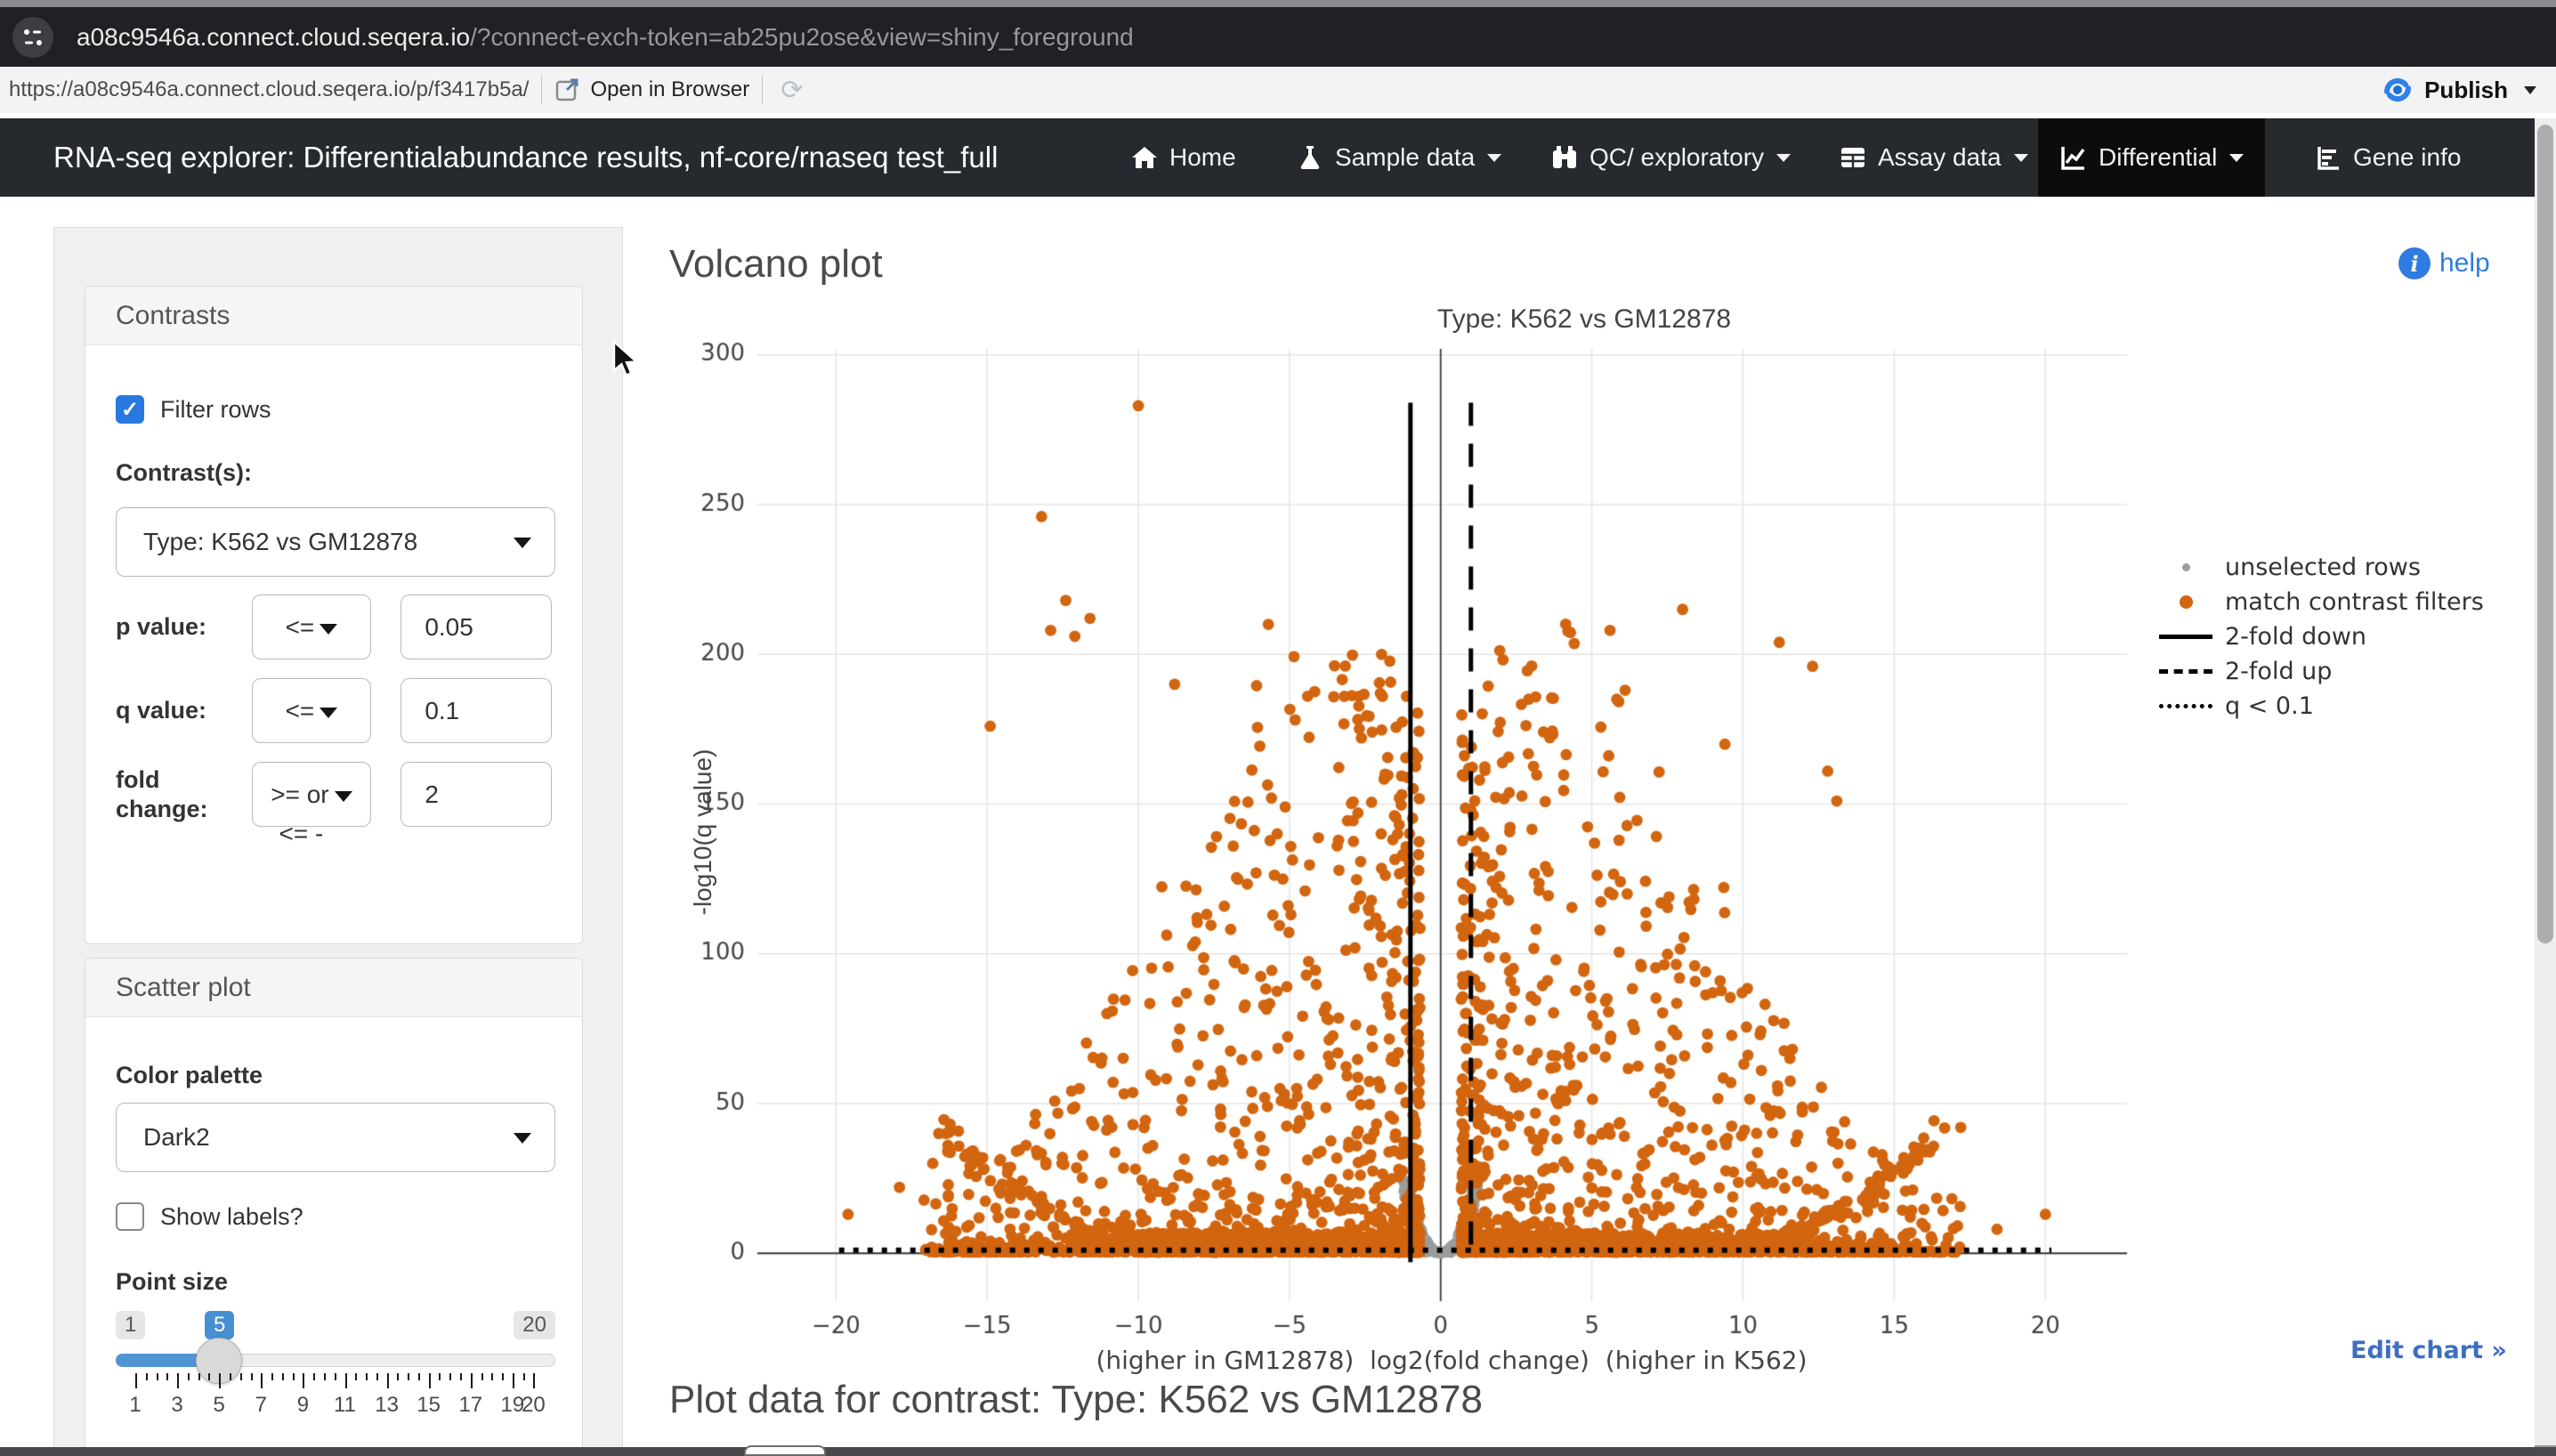 This screenshot has height=1456, width=2556. Describe the element at coordinates (792, 90) in the screenshot. I see `refresh-icon: ⟳` at that location.